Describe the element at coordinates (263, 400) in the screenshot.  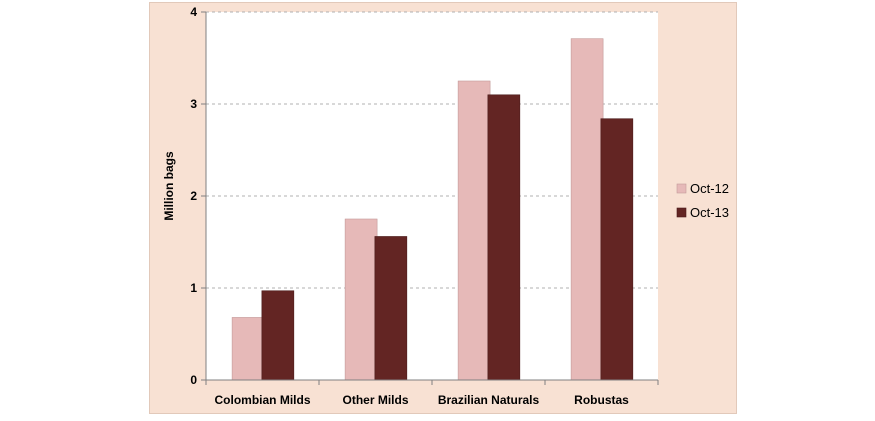
I see `x-tick-label: Colombian Milds` at that location.